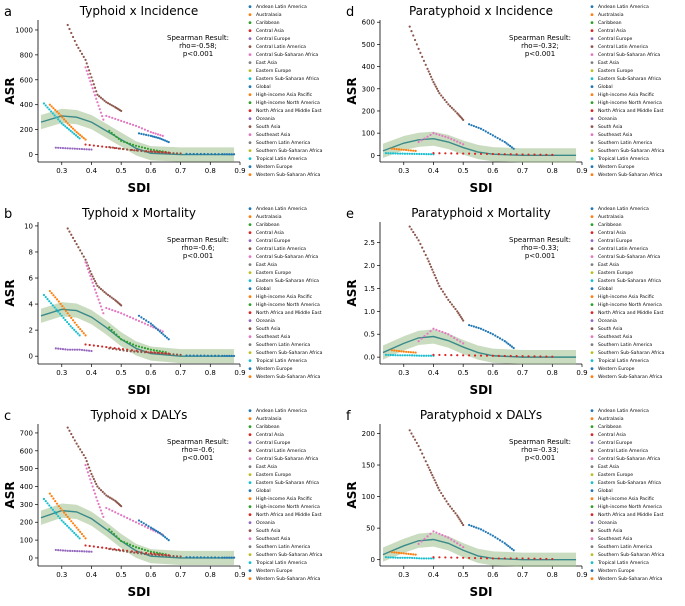 Image resolution: width=685 pixels, height=606 pixels. What do you see at coordinates (369, 266) in the screenshot?
I see `y-tick-label: 2.0` at bounding box center [369, 266].